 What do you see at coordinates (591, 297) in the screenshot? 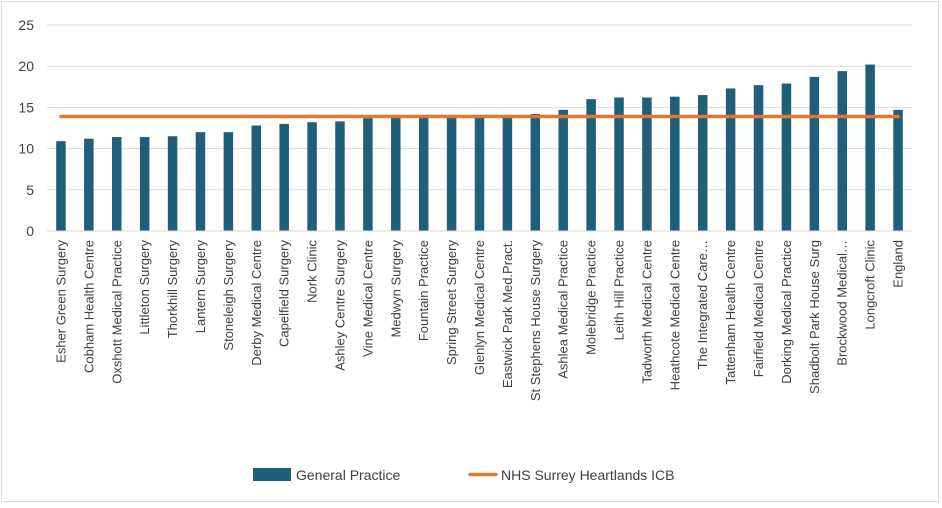
I see `x-tick-label: Molebridge Practice` at bounding box center [591, 297].